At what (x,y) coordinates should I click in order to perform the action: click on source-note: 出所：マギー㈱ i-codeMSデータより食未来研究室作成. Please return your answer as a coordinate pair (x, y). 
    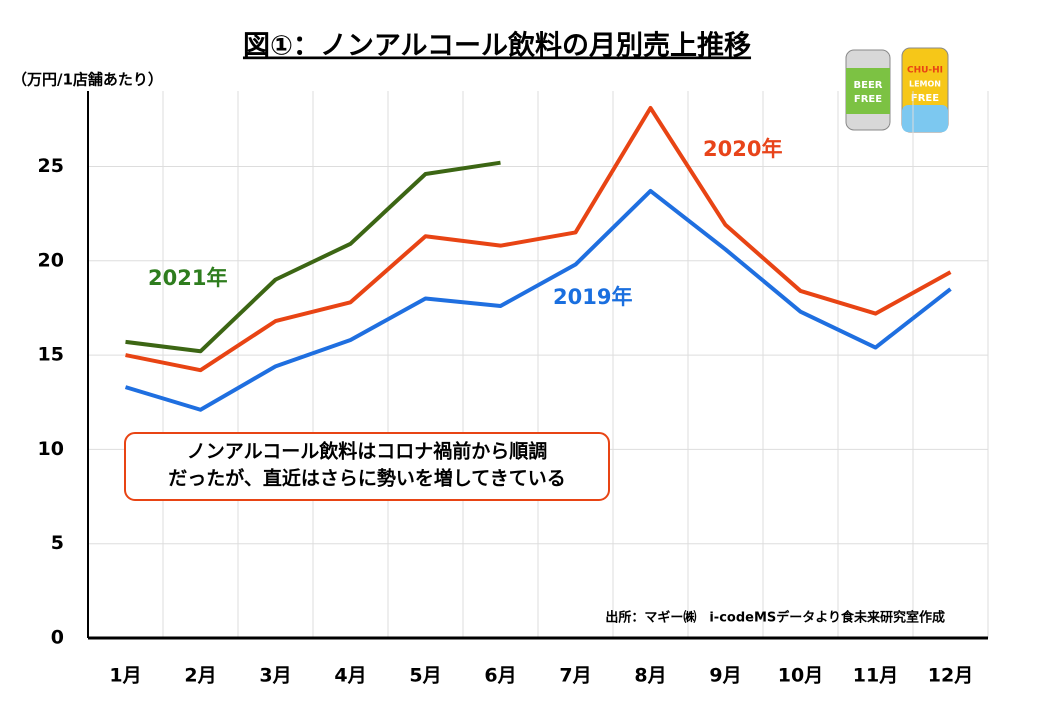
    Looking at the image, I should click on (775, 618).